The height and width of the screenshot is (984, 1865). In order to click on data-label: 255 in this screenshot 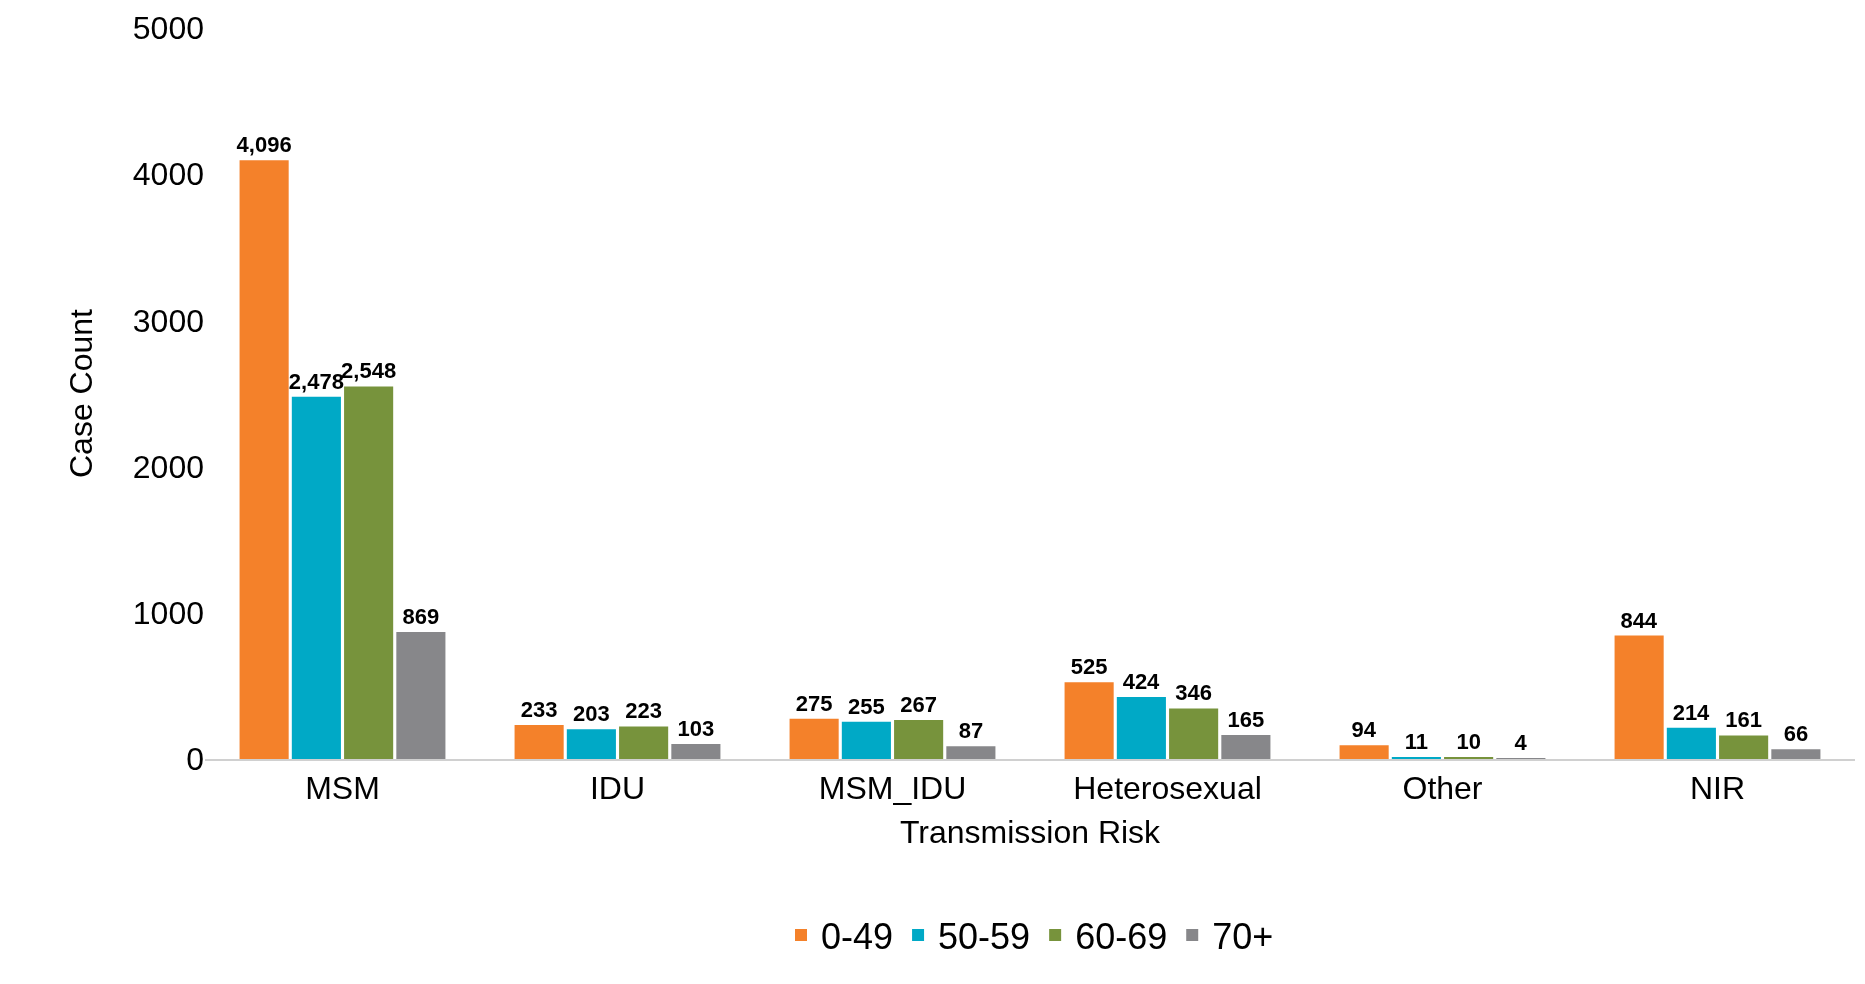, I will do `click(866, 706)`.